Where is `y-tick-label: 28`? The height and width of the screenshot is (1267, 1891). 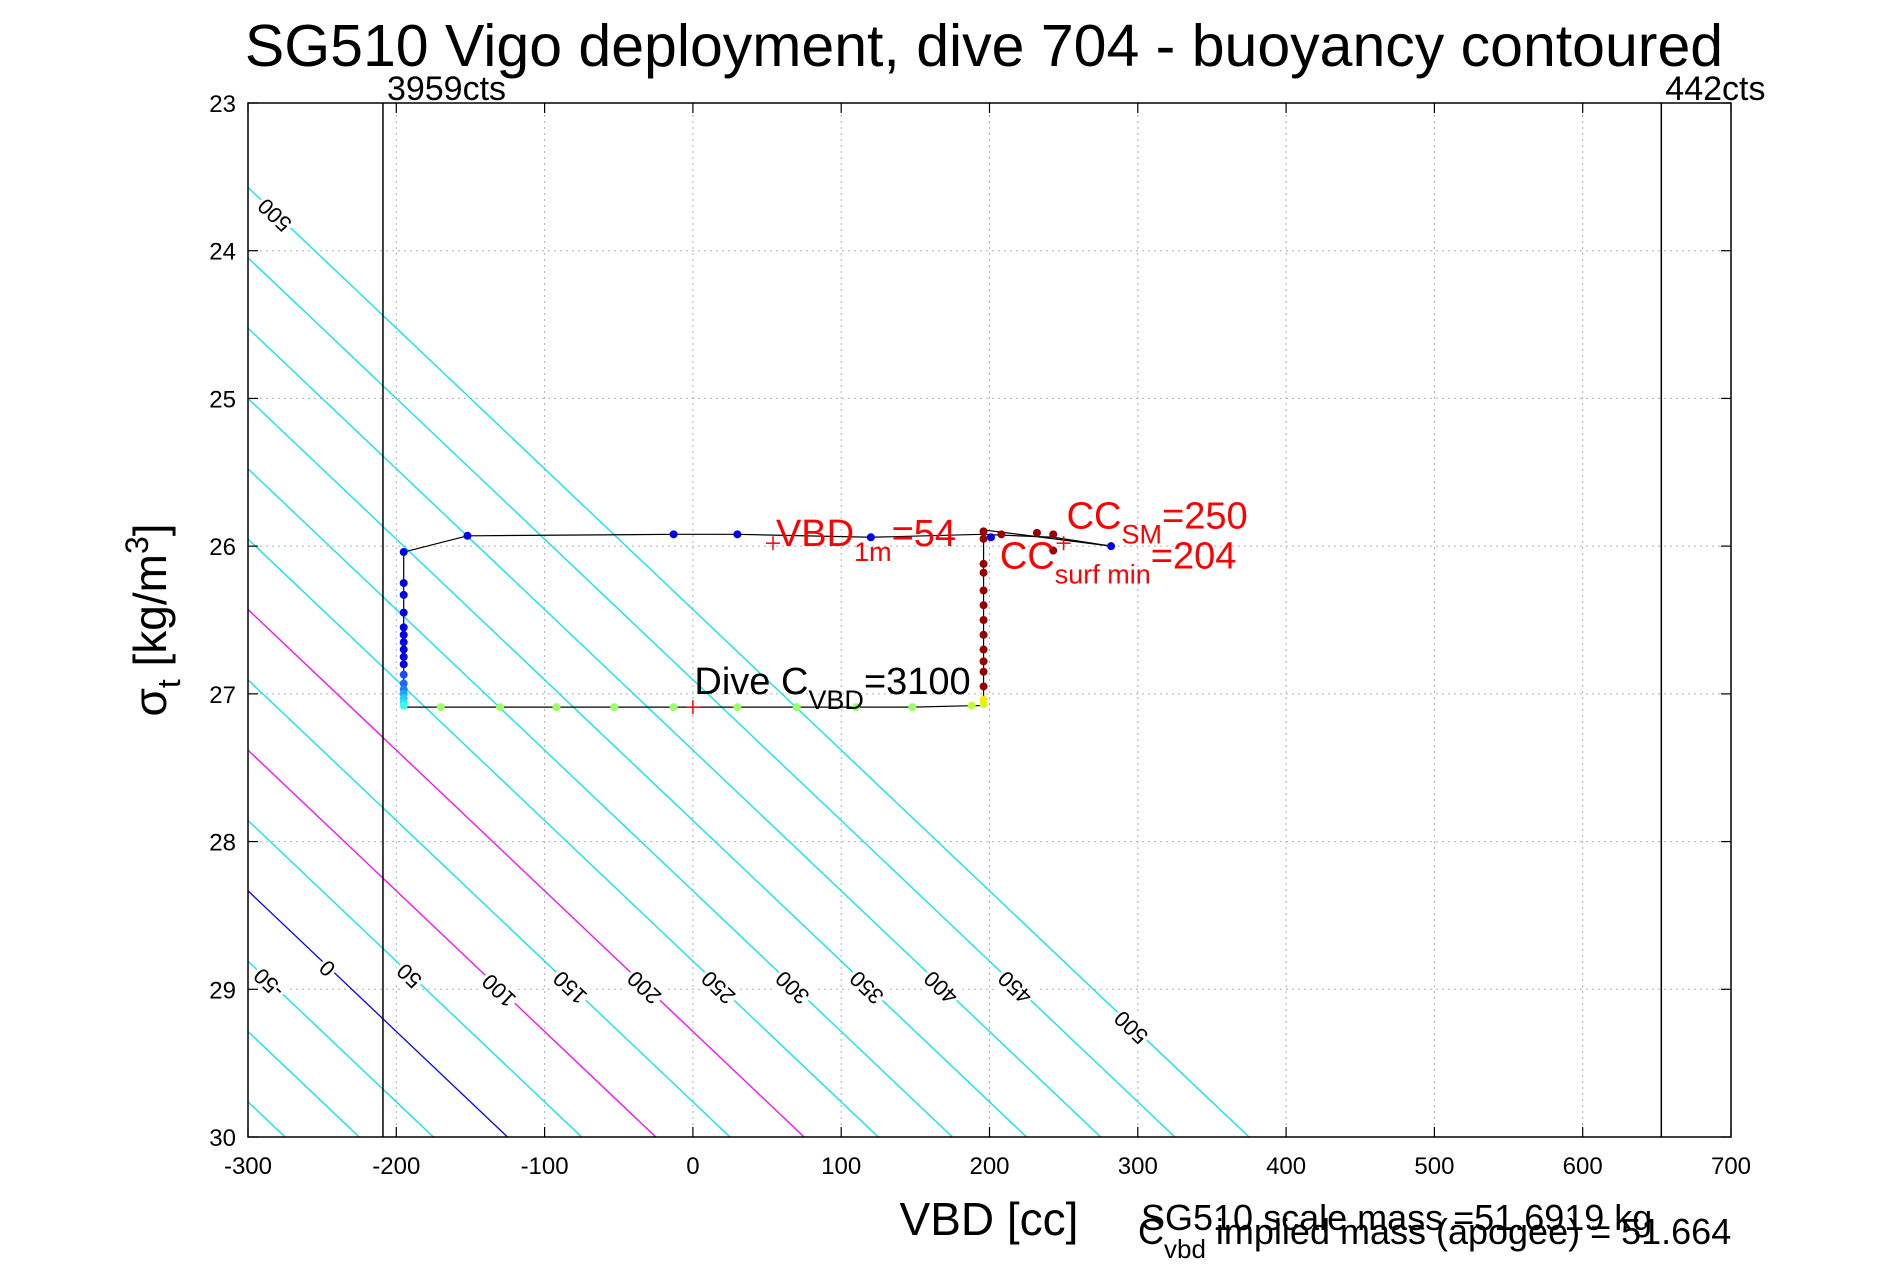
y-tick-label: 28 is located at coordinates (222, 843).